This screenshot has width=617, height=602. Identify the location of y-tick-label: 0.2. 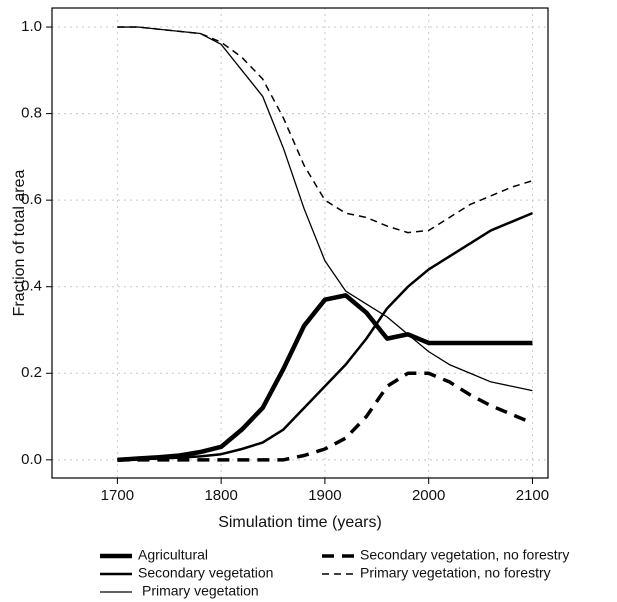
(31, 372).